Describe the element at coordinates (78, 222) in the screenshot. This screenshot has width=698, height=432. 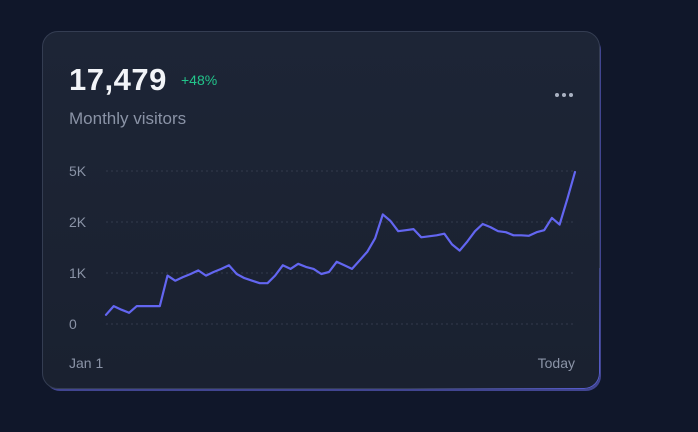
I see `y-tick-label: 2K` at that location.